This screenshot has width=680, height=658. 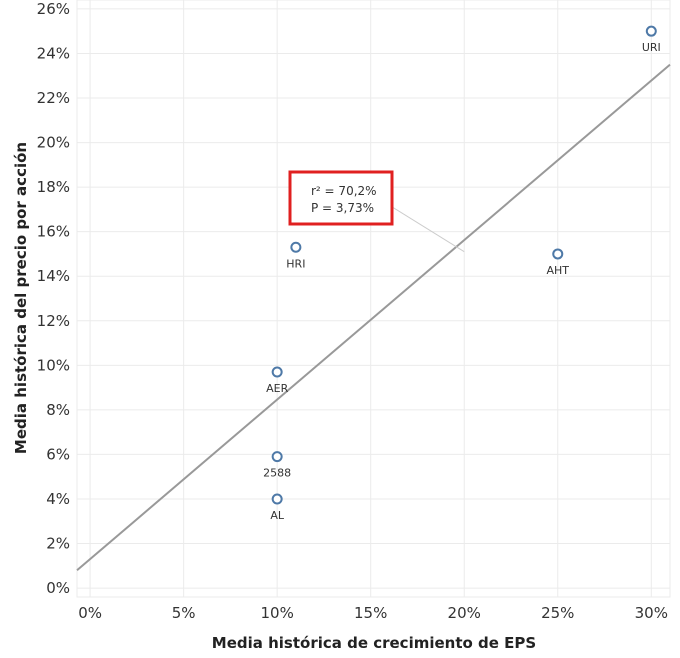 What do you see at coordinates (464, 613) in the screenshot?
I see `x-tick-label: 20%` at bounding box center [464, 613].